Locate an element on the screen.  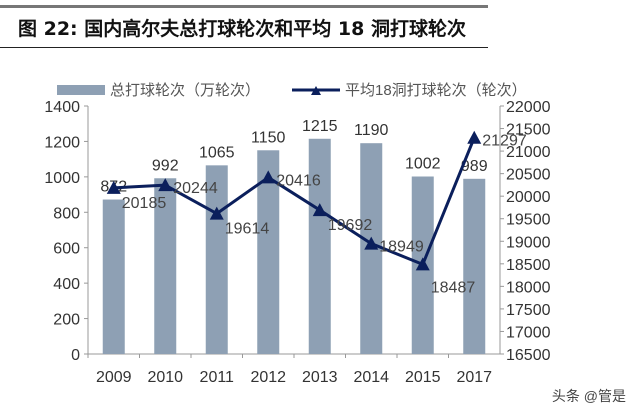
left-tick-label: 0 is located at coordinates (75, 355).